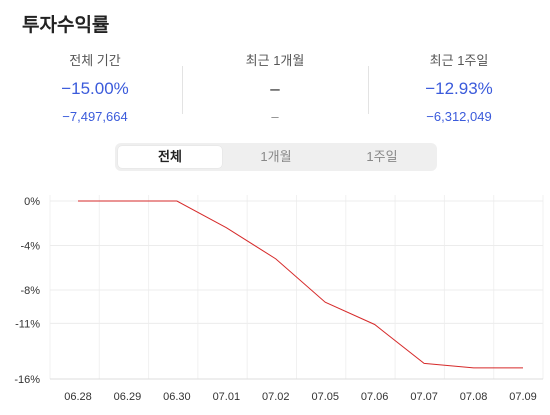 The image size is (550, 415). I want to click on stat-percent: −12.93%, so click(459, 88).